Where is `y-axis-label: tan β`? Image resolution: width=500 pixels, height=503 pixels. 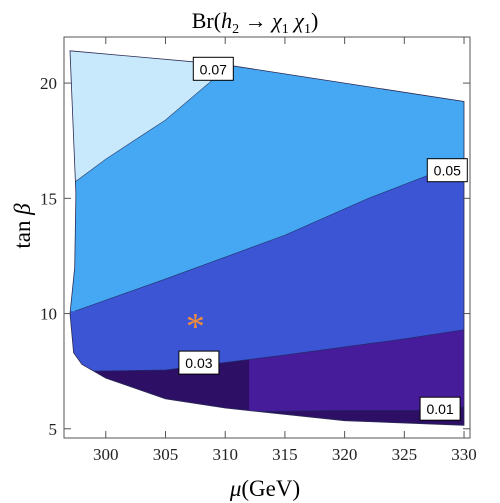 y-axis-label: tan β is located at coordinates (22, 226).